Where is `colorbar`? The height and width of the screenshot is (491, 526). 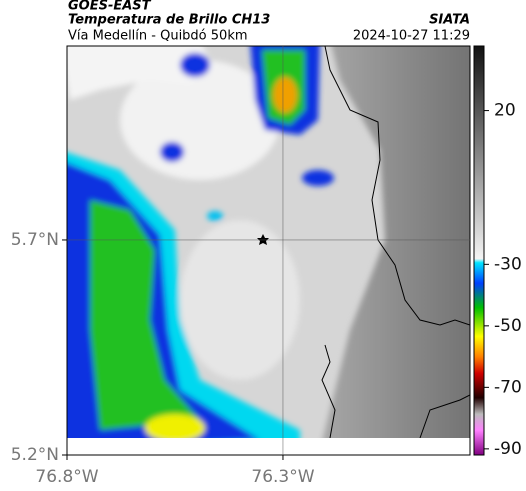 colorbar is located at coordinates (479, 250).